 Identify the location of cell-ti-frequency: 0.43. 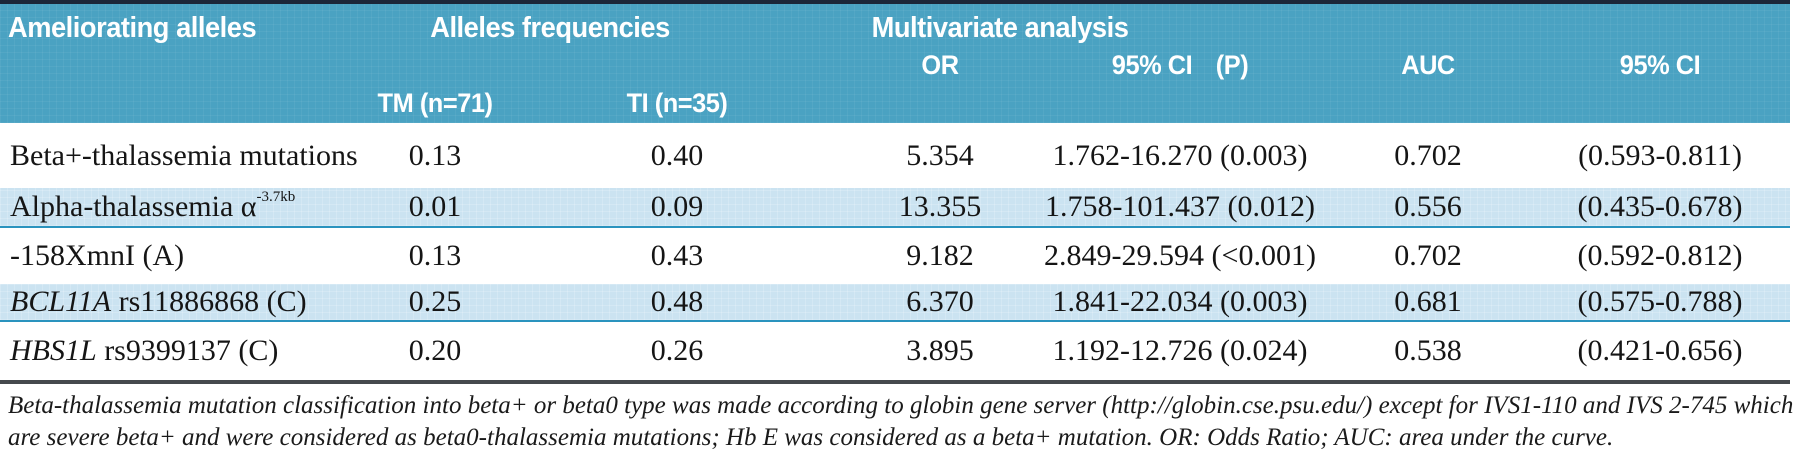
(677, 255).